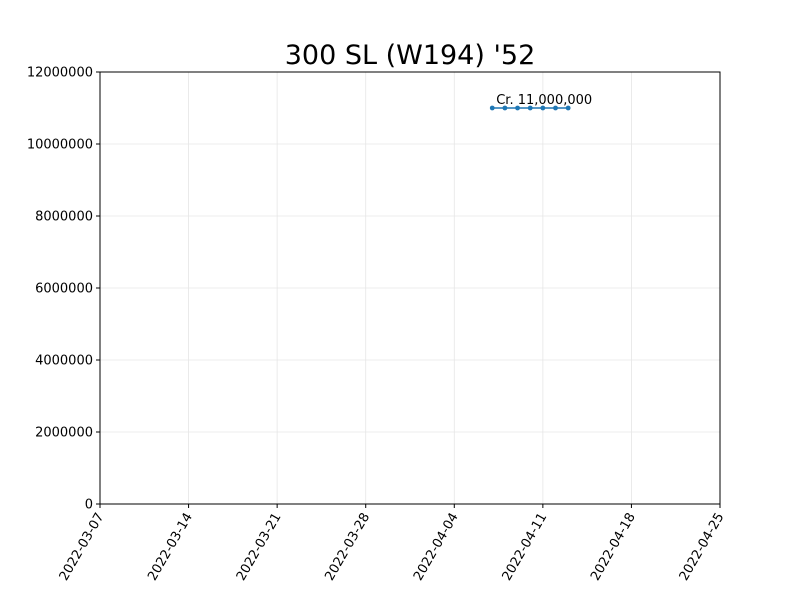 Image resolution: width=800 pixels, height=600 pixels. Describe the element at coordinates (259, 547) in the screenshot. I see `x-tick-label: 2022-03-21` at that location.